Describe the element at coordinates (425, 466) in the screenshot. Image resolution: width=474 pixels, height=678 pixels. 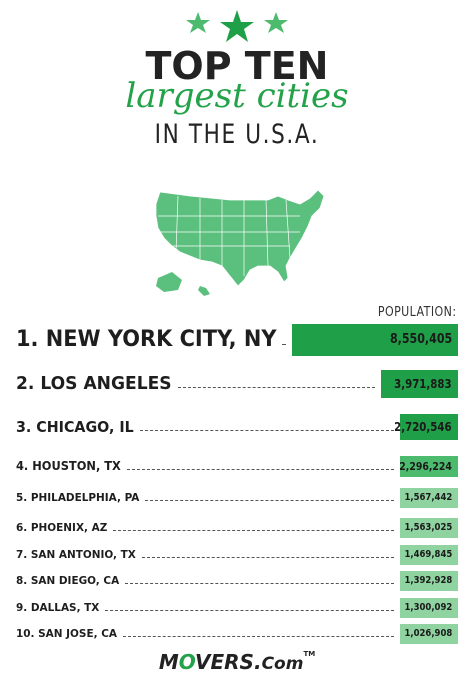
I see `value-label: 2,296,224` at that location.